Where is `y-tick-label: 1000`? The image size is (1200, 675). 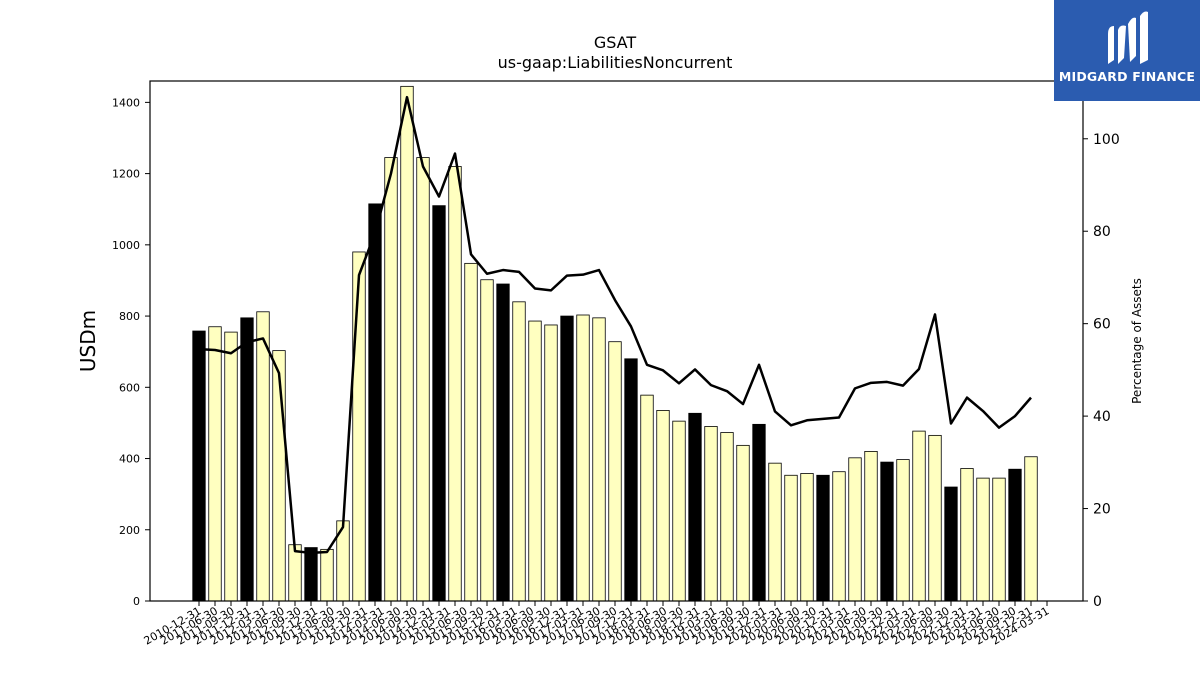
y-tick-label: 1000 is located at coordinates (126, 245).